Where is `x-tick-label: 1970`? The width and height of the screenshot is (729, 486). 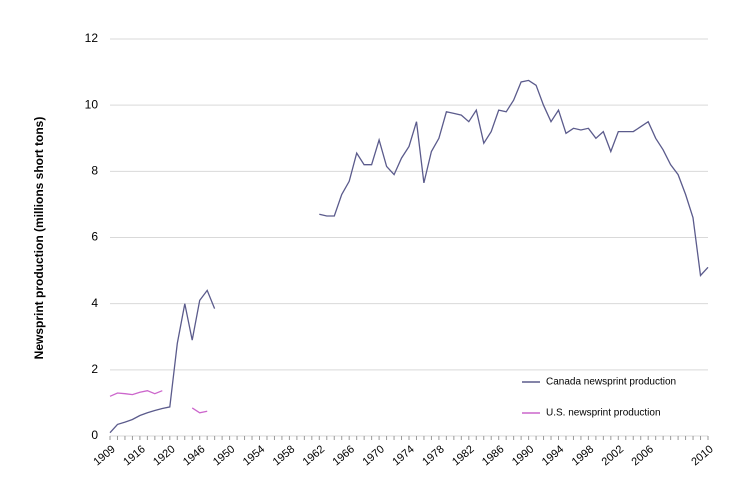 x-tick-label: 1970 is located at coordinates (373, 455).